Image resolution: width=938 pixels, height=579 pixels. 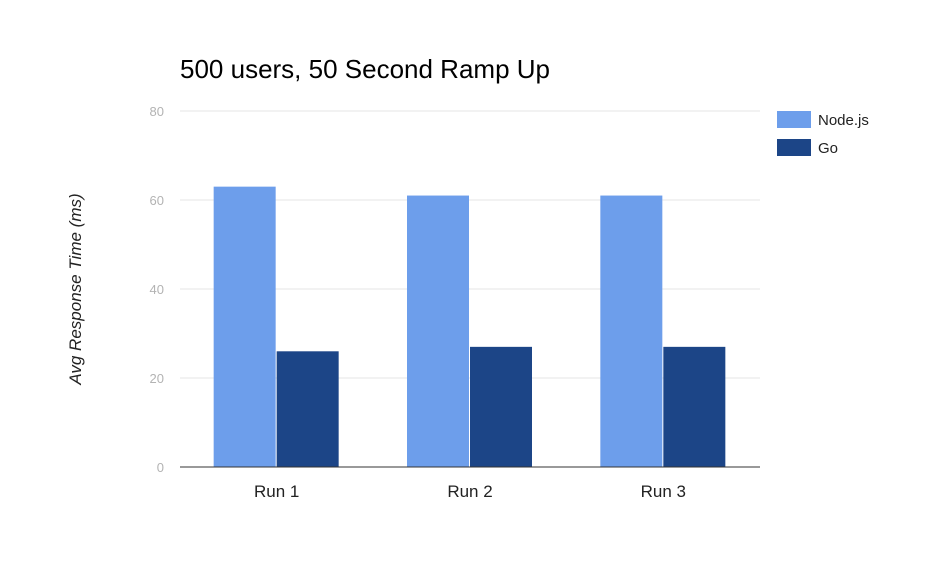 What do you see at coordinates (160, 467) in the screenshot?
I see `y-tick-label: 0` at bounding box center [160, 467].